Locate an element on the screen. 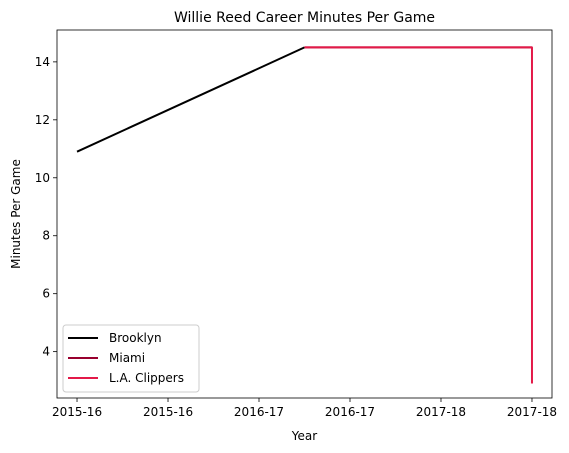 The height and width of the screenshot is (453, 569). y-tick-label: 14 is located at coordinates (42, 62).